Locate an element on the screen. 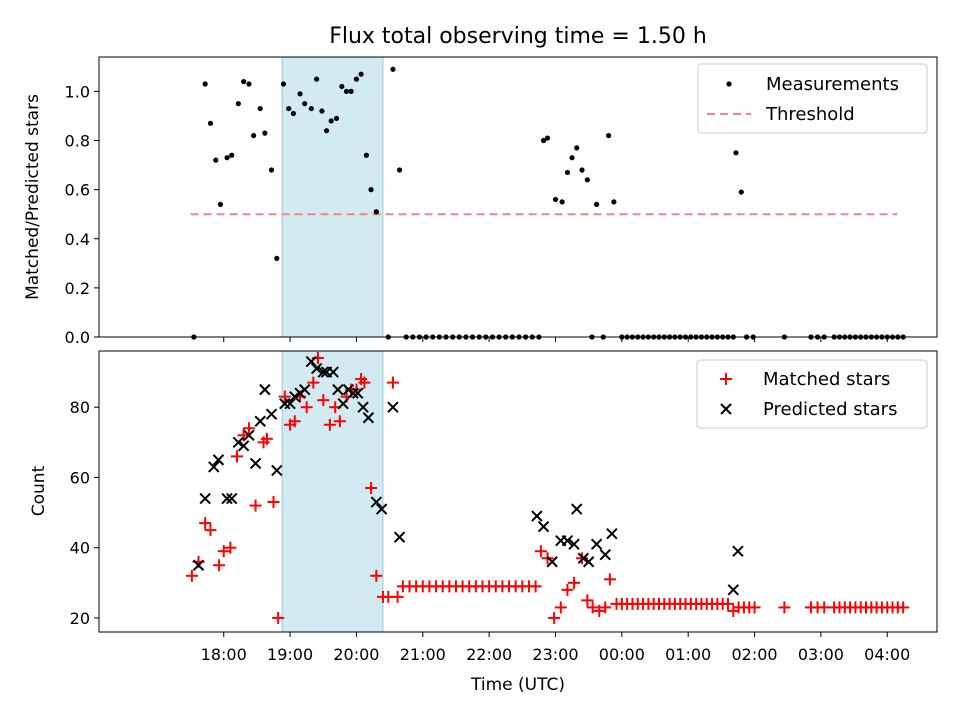 This screenshot has height=720, width=960. legend-threshold-label: Threshold is located at coordinates (810, 114).